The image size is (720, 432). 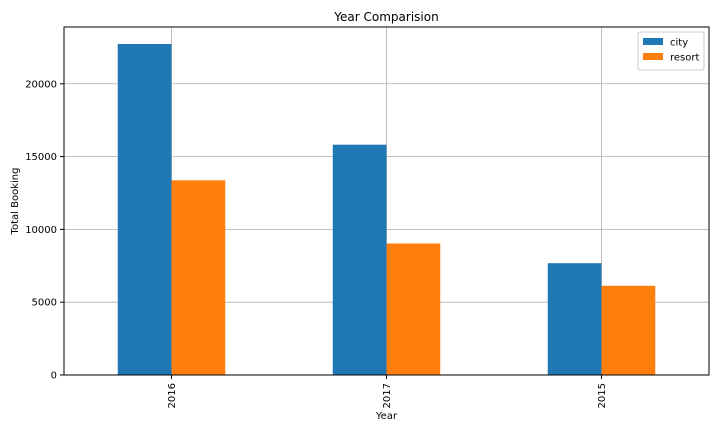 I want to click on bar-city-2015, so click(x=574, y=319).